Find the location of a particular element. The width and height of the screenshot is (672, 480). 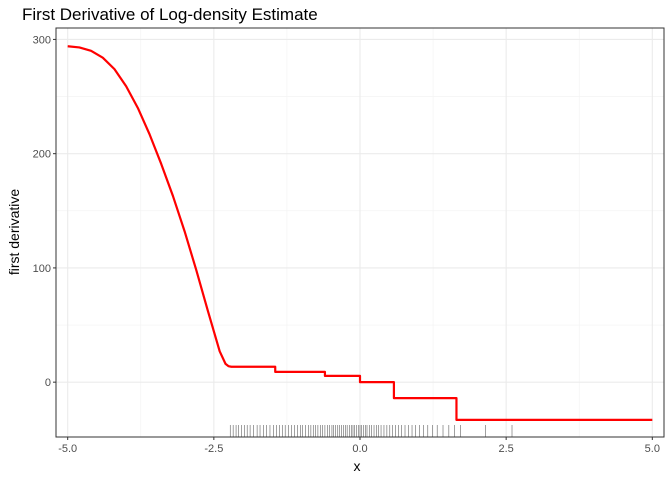

x-tick-label: 5.0 is located at coordinates (652, 449).